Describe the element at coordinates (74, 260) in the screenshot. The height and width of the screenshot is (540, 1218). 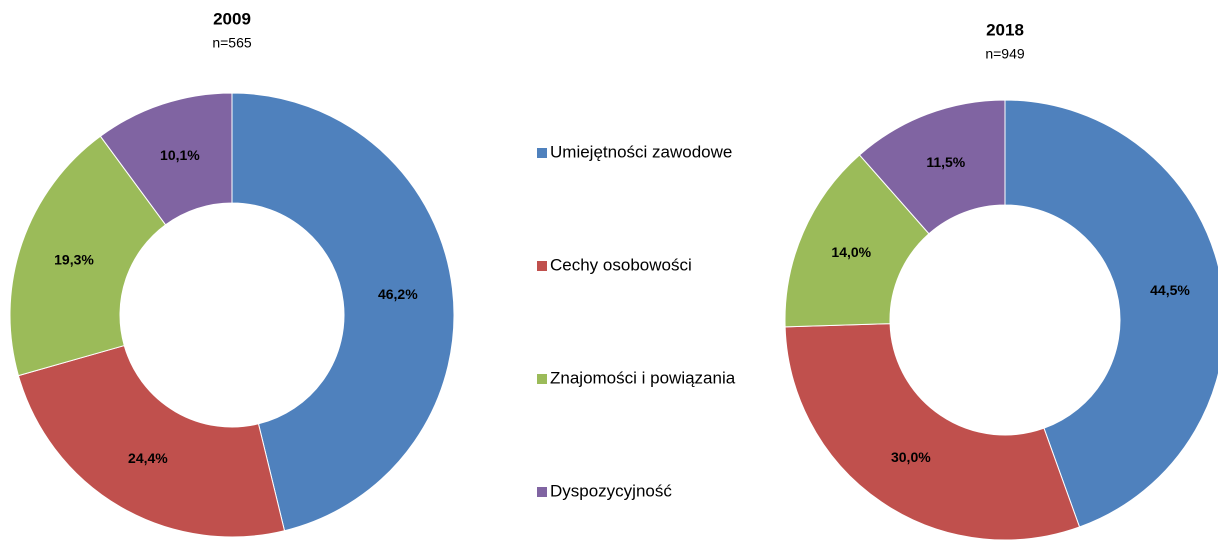
I see `data-label: 19,3%` at that location.